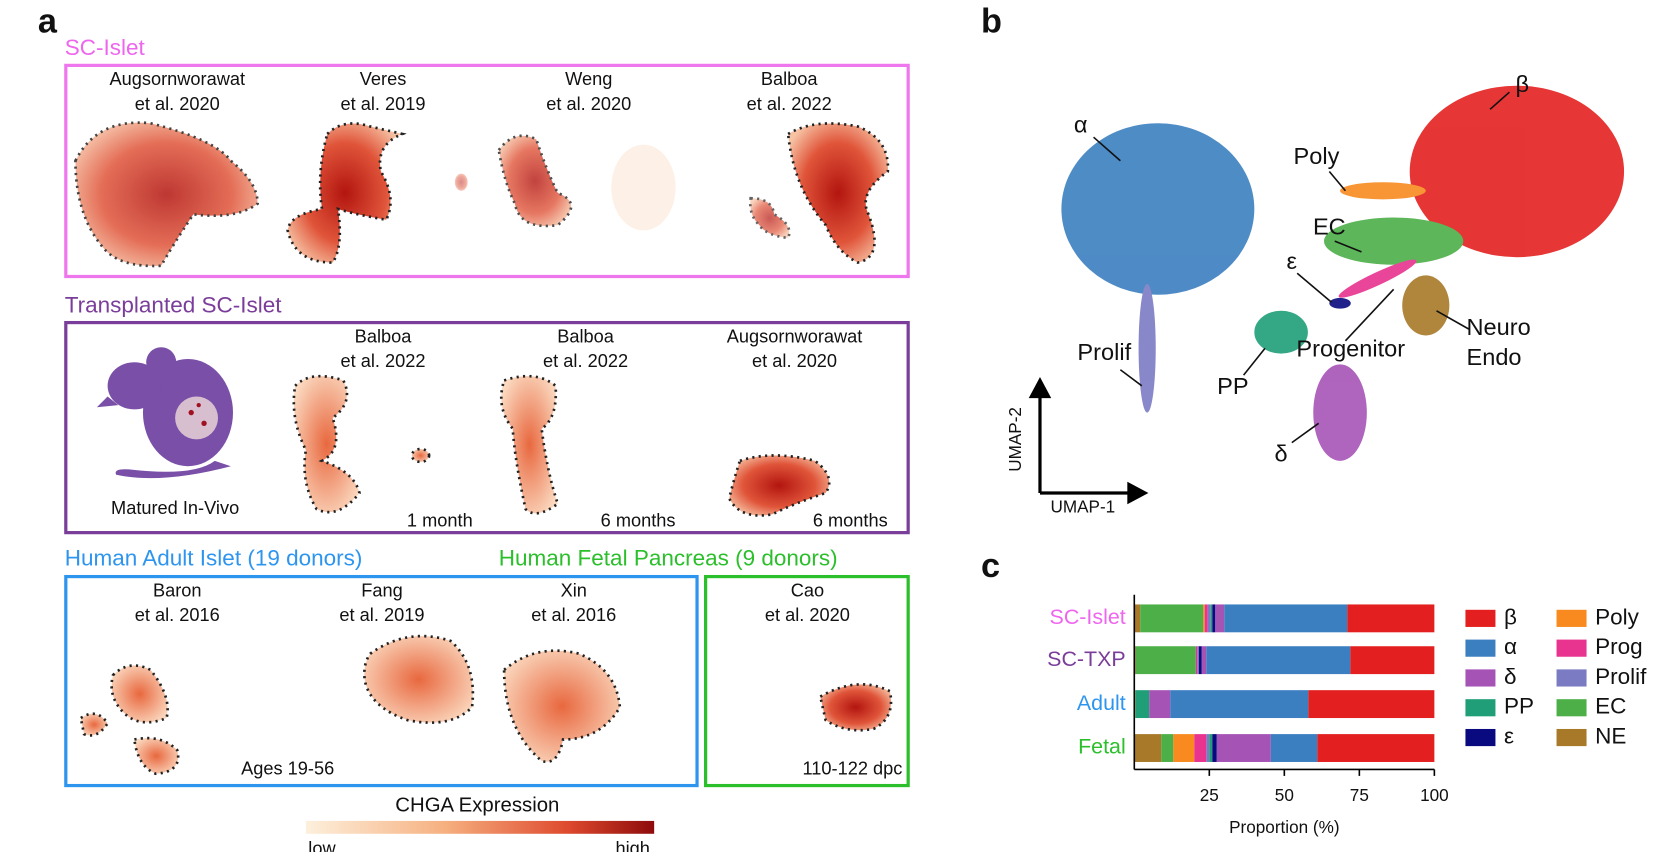  I want to click on colorbar, so click(480, 827).